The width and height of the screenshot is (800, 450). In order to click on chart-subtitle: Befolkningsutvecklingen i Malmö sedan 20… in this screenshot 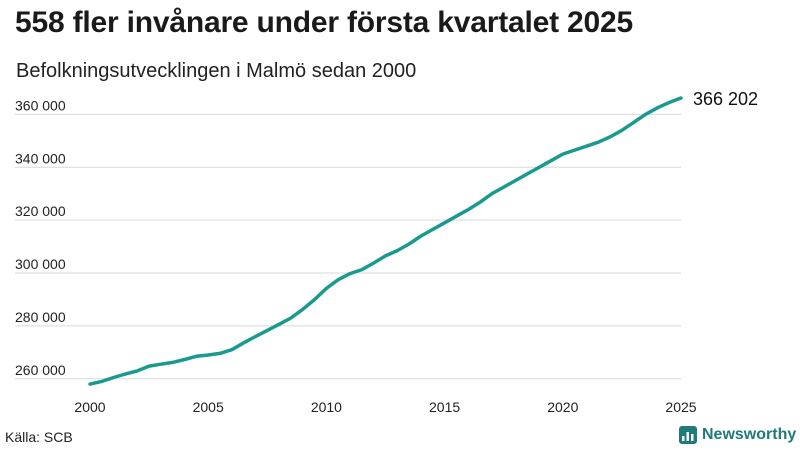, I will do `click(216, 71)`.